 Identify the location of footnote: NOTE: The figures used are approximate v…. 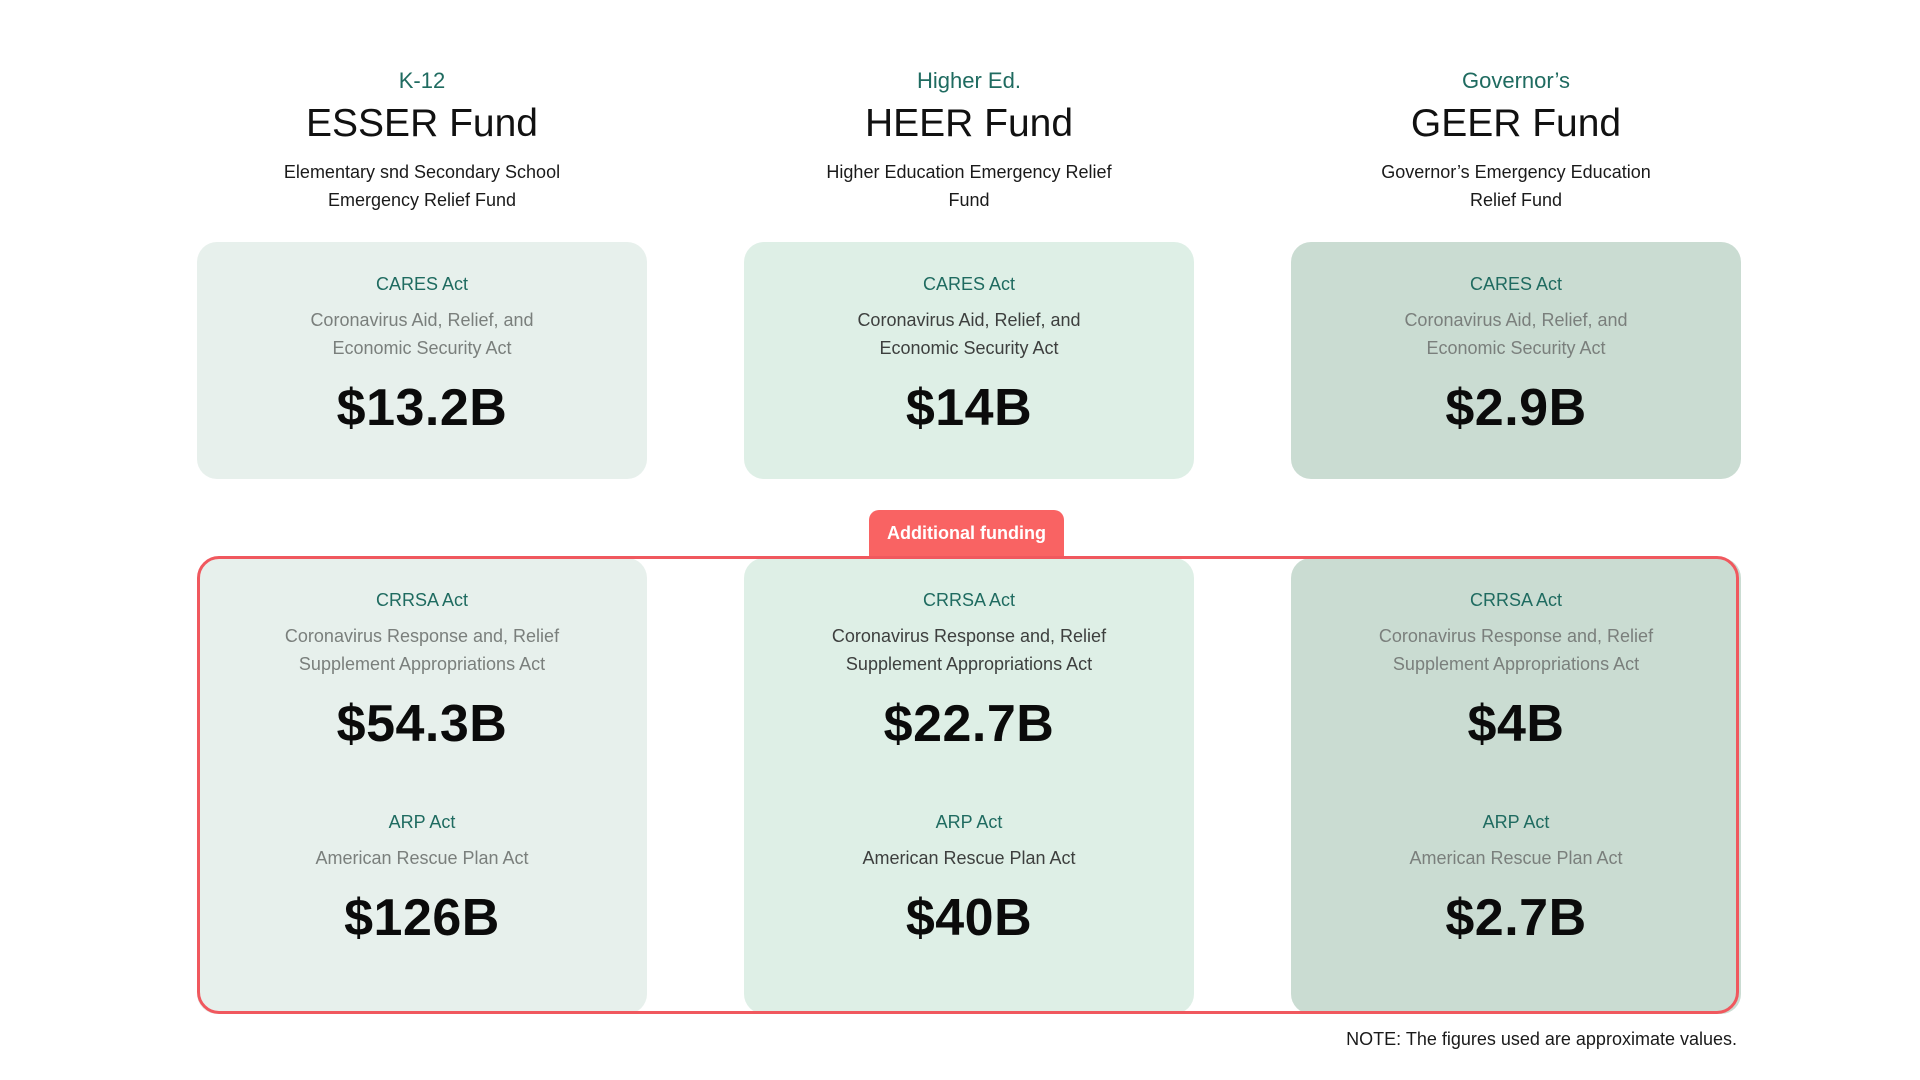
(1541, 1039).